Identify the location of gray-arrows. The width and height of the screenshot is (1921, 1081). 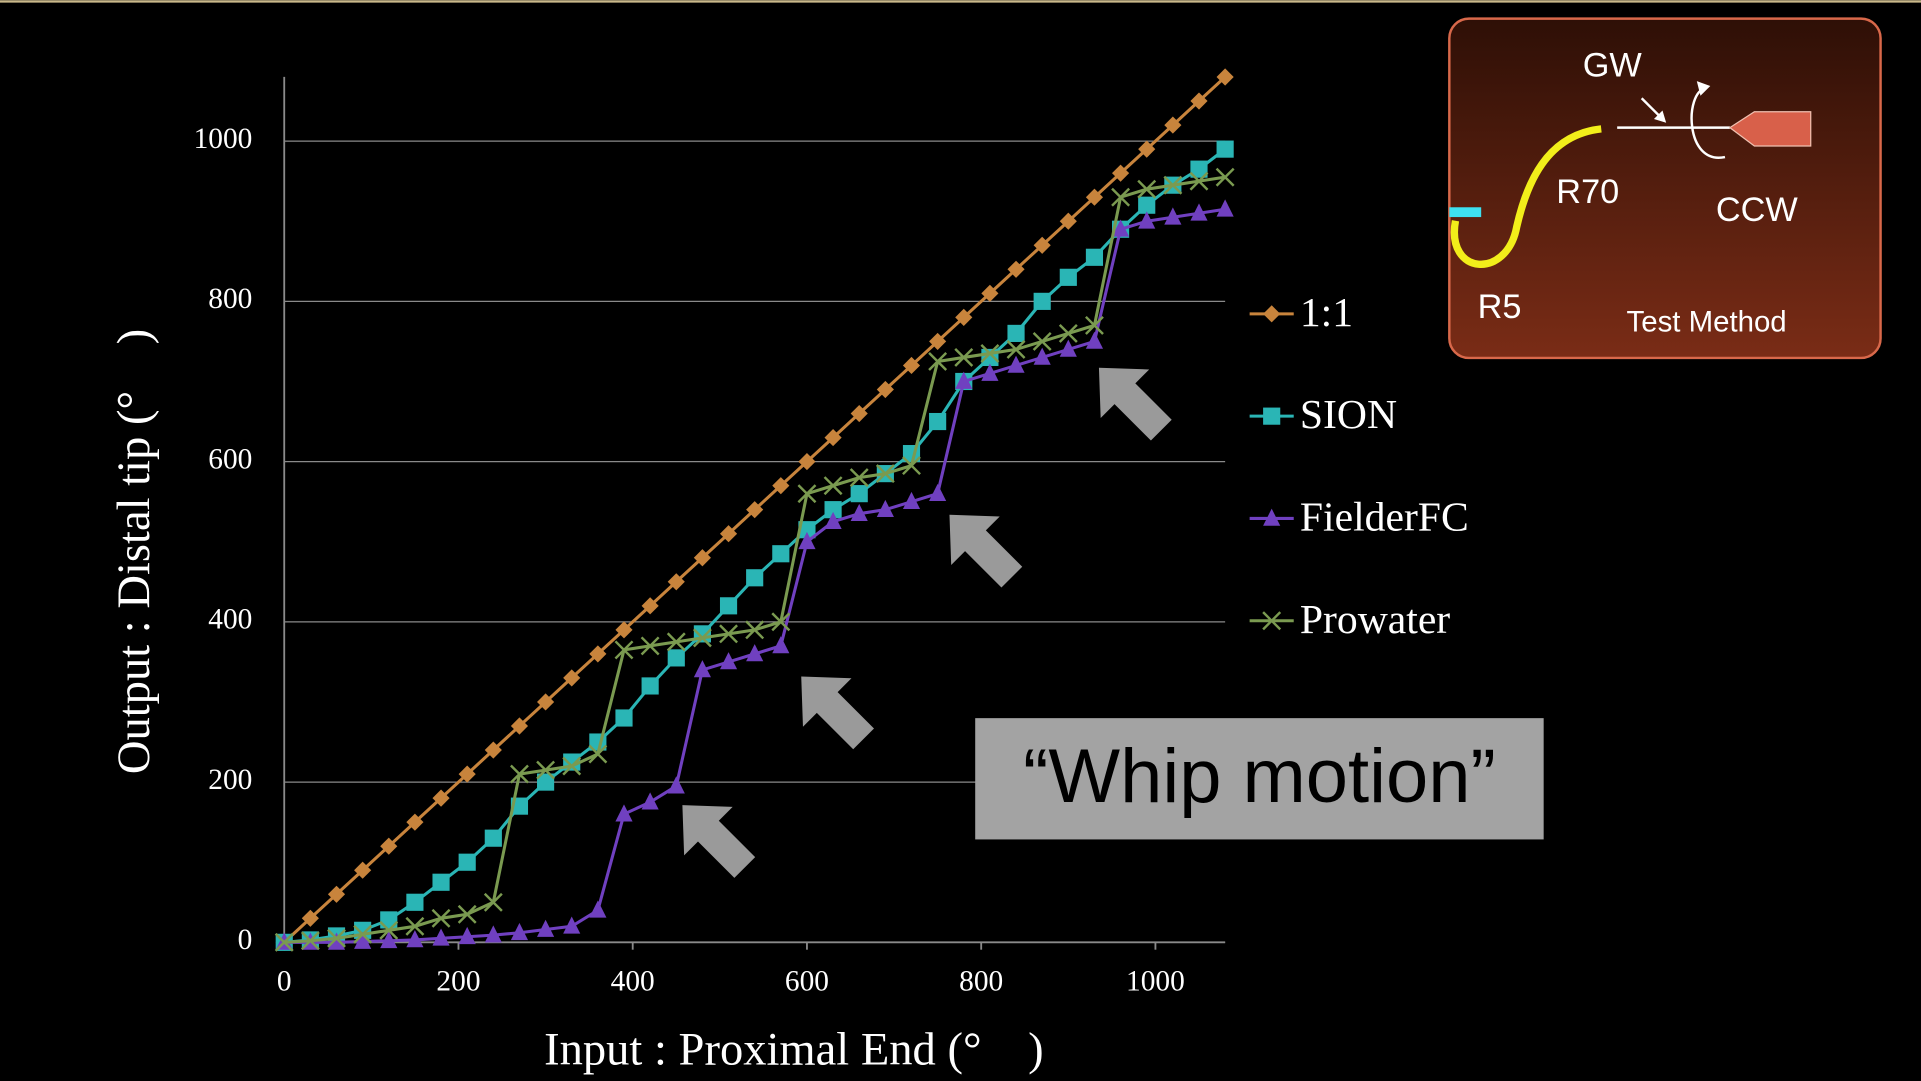
(927, 622).